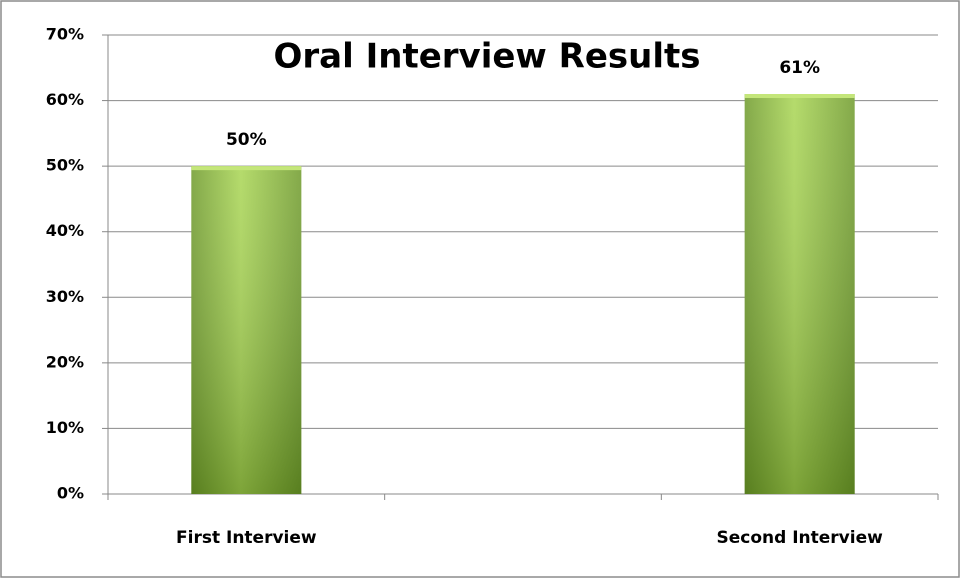  Describe the element at coordinates (799, 68) in the screenshot. I see `value-label: 61%` at that location.